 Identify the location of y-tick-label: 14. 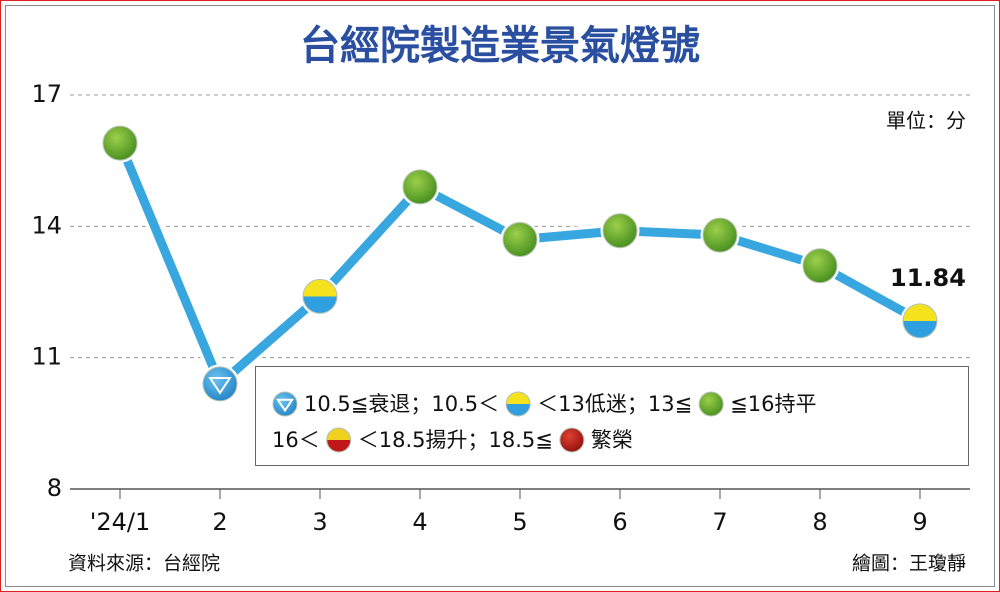
(46, 225).